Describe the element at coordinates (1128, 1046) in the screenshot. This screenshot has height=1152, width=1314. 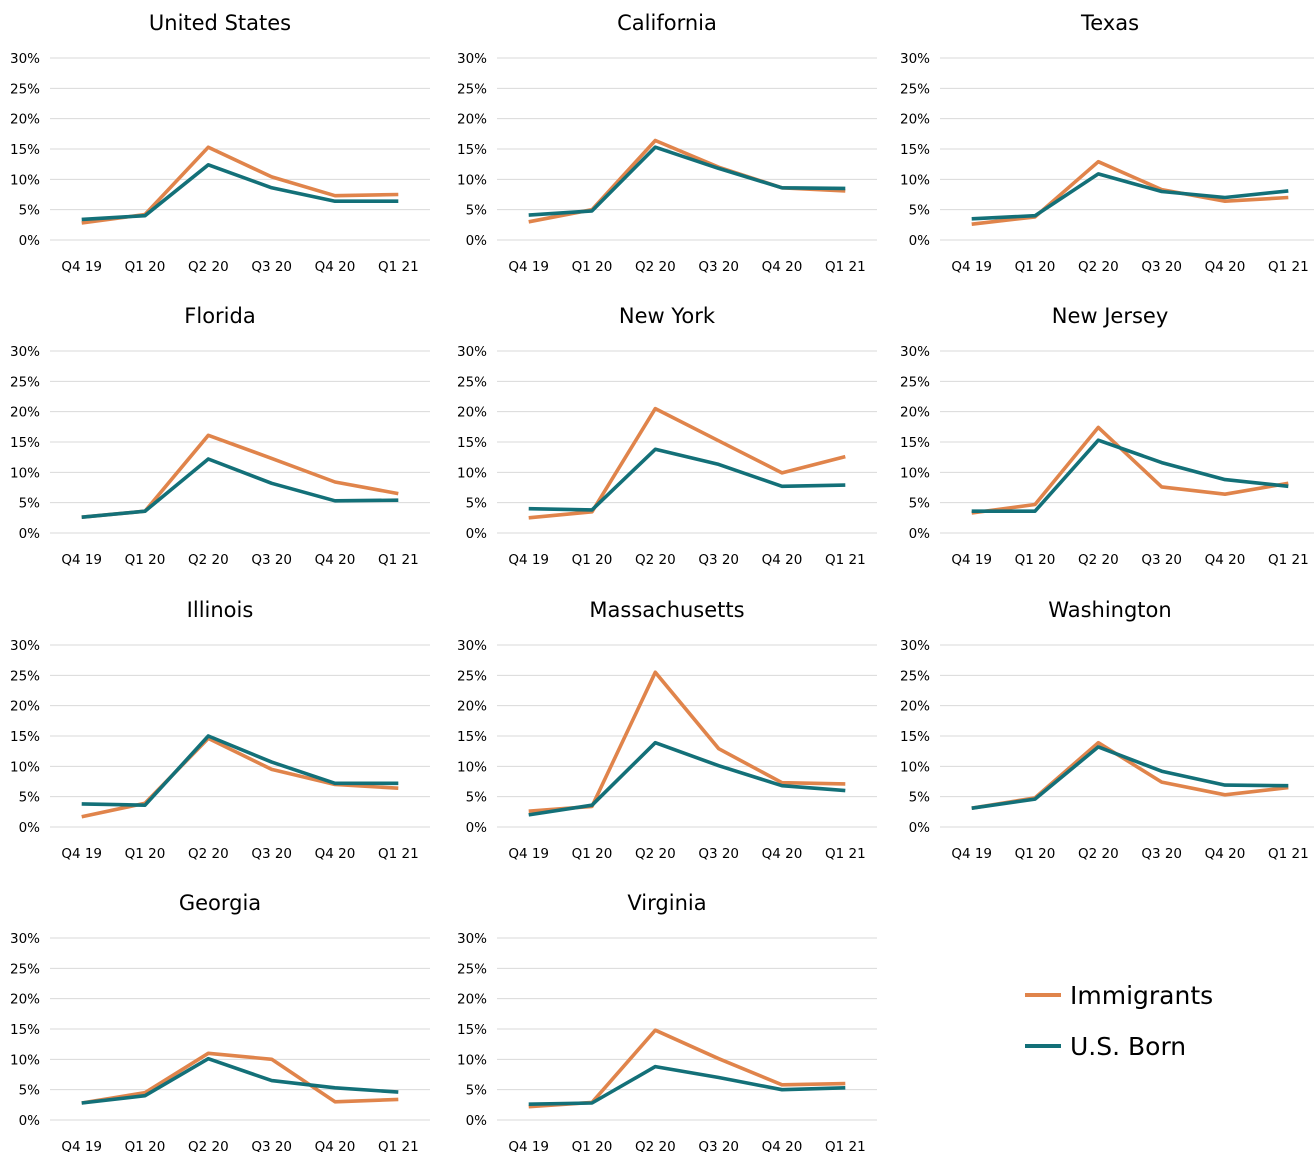
I see `legend-label-us-born: U.S. Born` at that location.